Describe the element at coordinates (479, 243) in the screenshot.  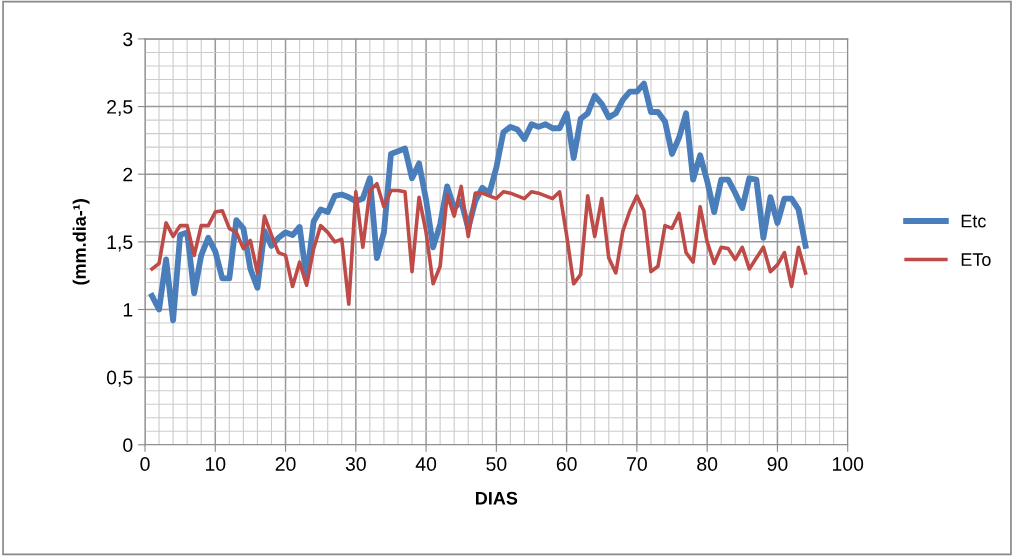
I see `line-series` at that location.